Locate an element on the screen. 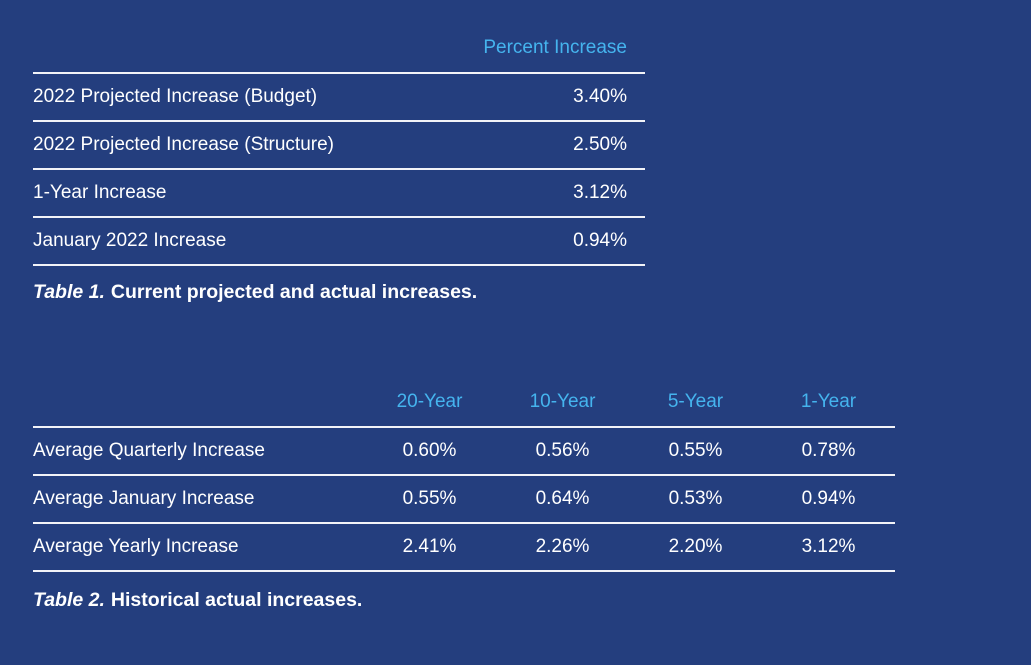 The width and height of the screenshot is (1031, 665). table-row: January 2022 Increase 0.94% is located at coordinates (339, 241).